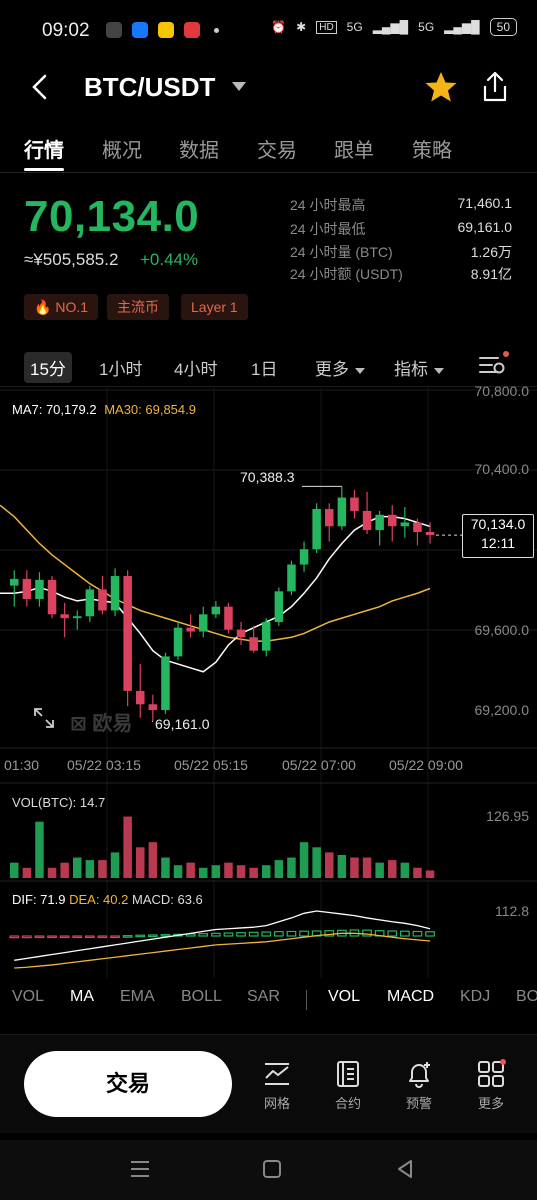 The width and height of the screenshot is (537, 1200). Describe the element at coordinates (419, 1085) in the screenshot. I see `alert-button: 预警` at that location.